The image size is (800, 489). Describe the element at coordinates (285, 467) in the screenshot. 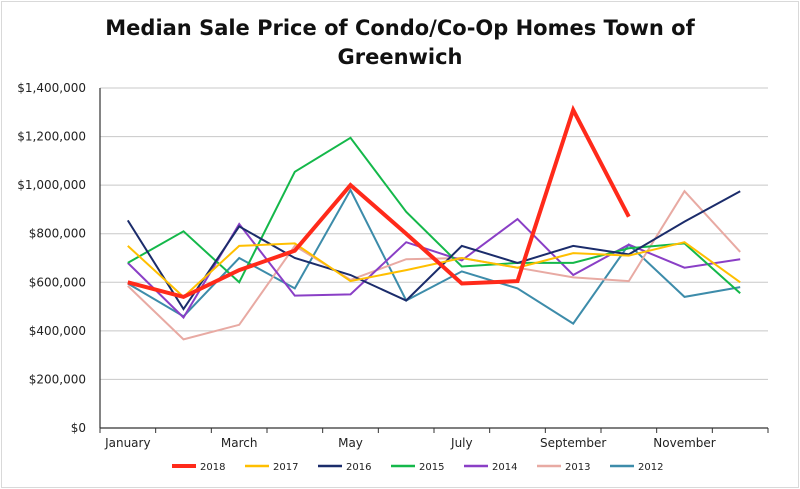

I see `legend-label-2017: 2017` at that location.